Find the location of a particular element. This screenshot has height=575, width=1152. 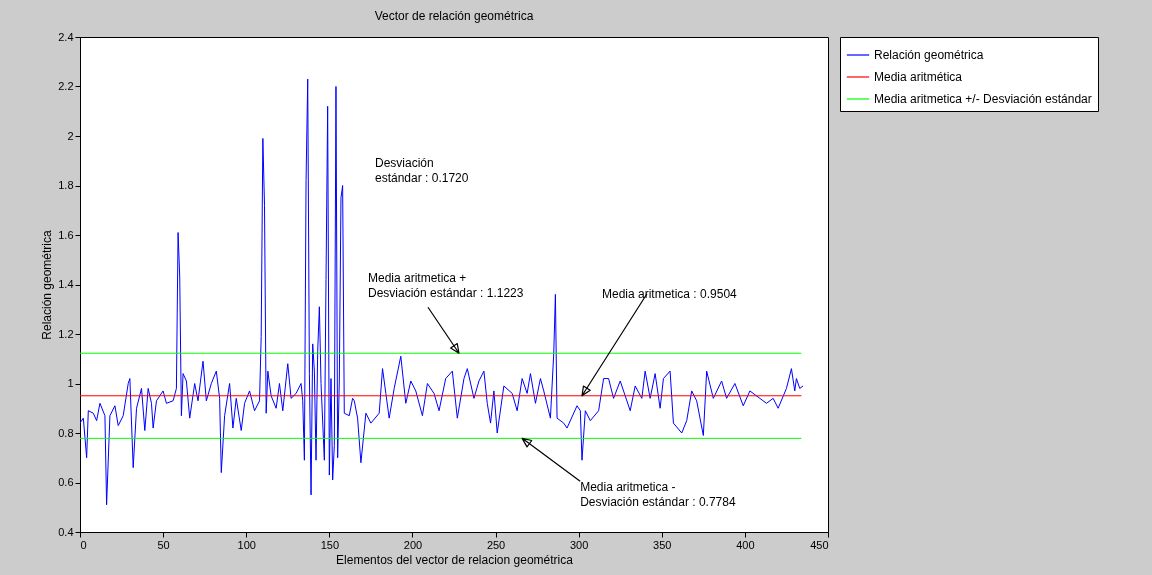

y-tick-label: 2 is located at coordinates (70, 135).